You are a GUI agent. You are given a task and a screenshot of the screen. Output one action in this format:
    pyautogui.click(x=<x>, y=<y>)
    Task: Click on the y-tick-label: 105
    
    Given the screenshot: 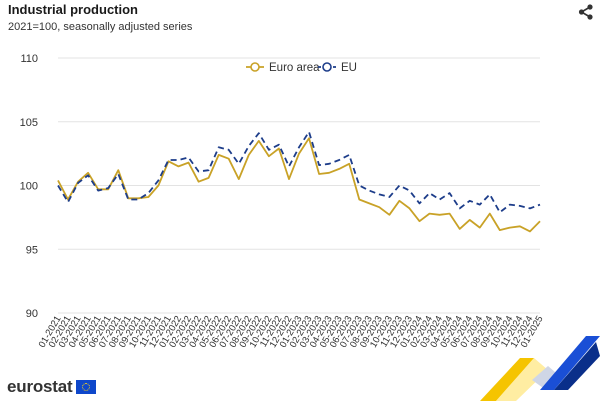 What is the action you would take?
    pyautogui.click(x=29, y=123)
    